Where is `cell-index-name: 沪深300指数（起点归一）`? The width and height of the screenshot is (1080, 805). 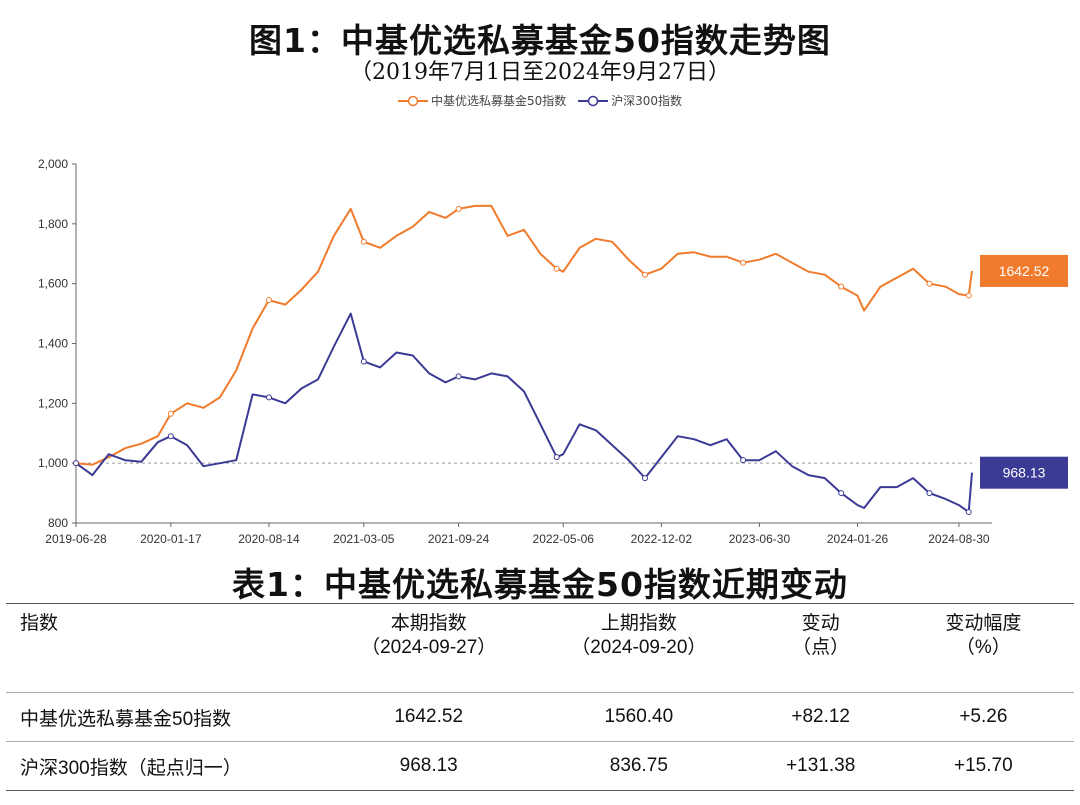
cell-index-name: 沪深300指数（起点归一） is located at coordinates (167, 766).